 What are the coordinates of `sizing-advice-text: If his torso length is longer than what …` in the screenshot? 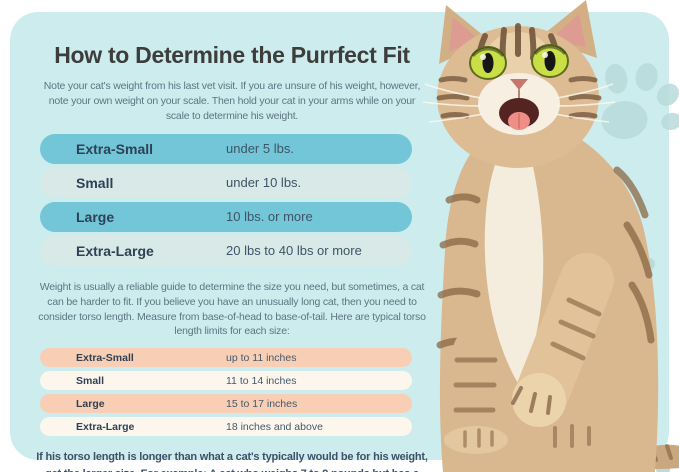 It's located at (232, 461).